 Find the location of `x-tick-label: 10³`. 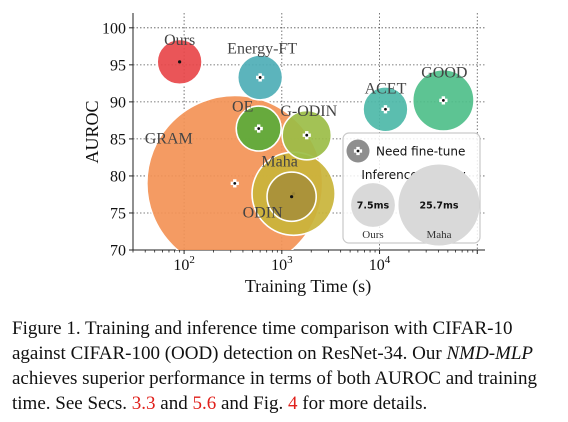

x-tick-label: 10³ is located at coordinates (282, 264).